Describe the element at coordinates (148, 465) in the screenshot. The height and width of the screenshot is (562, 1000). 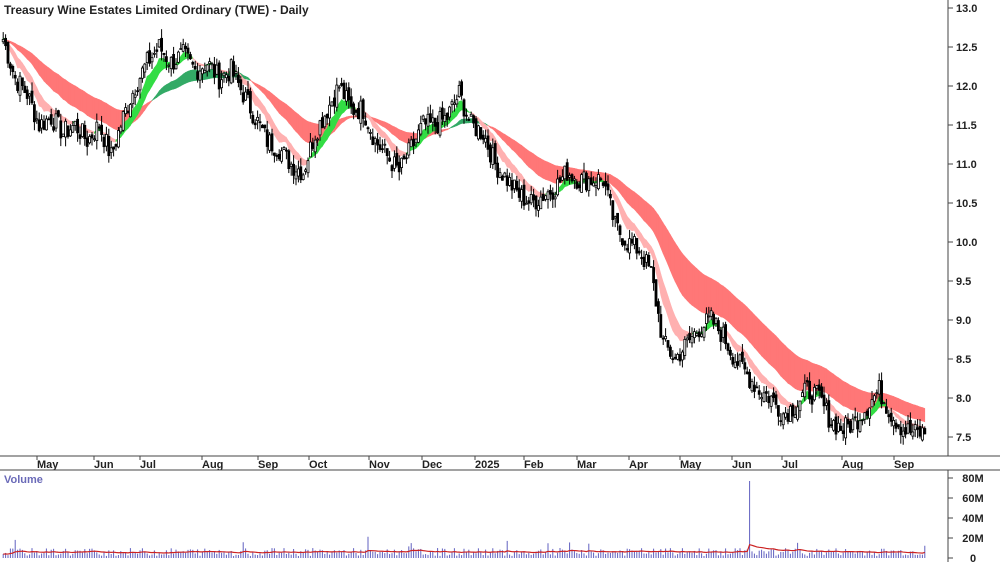
I see `date-tick-label: Jul` at that location.